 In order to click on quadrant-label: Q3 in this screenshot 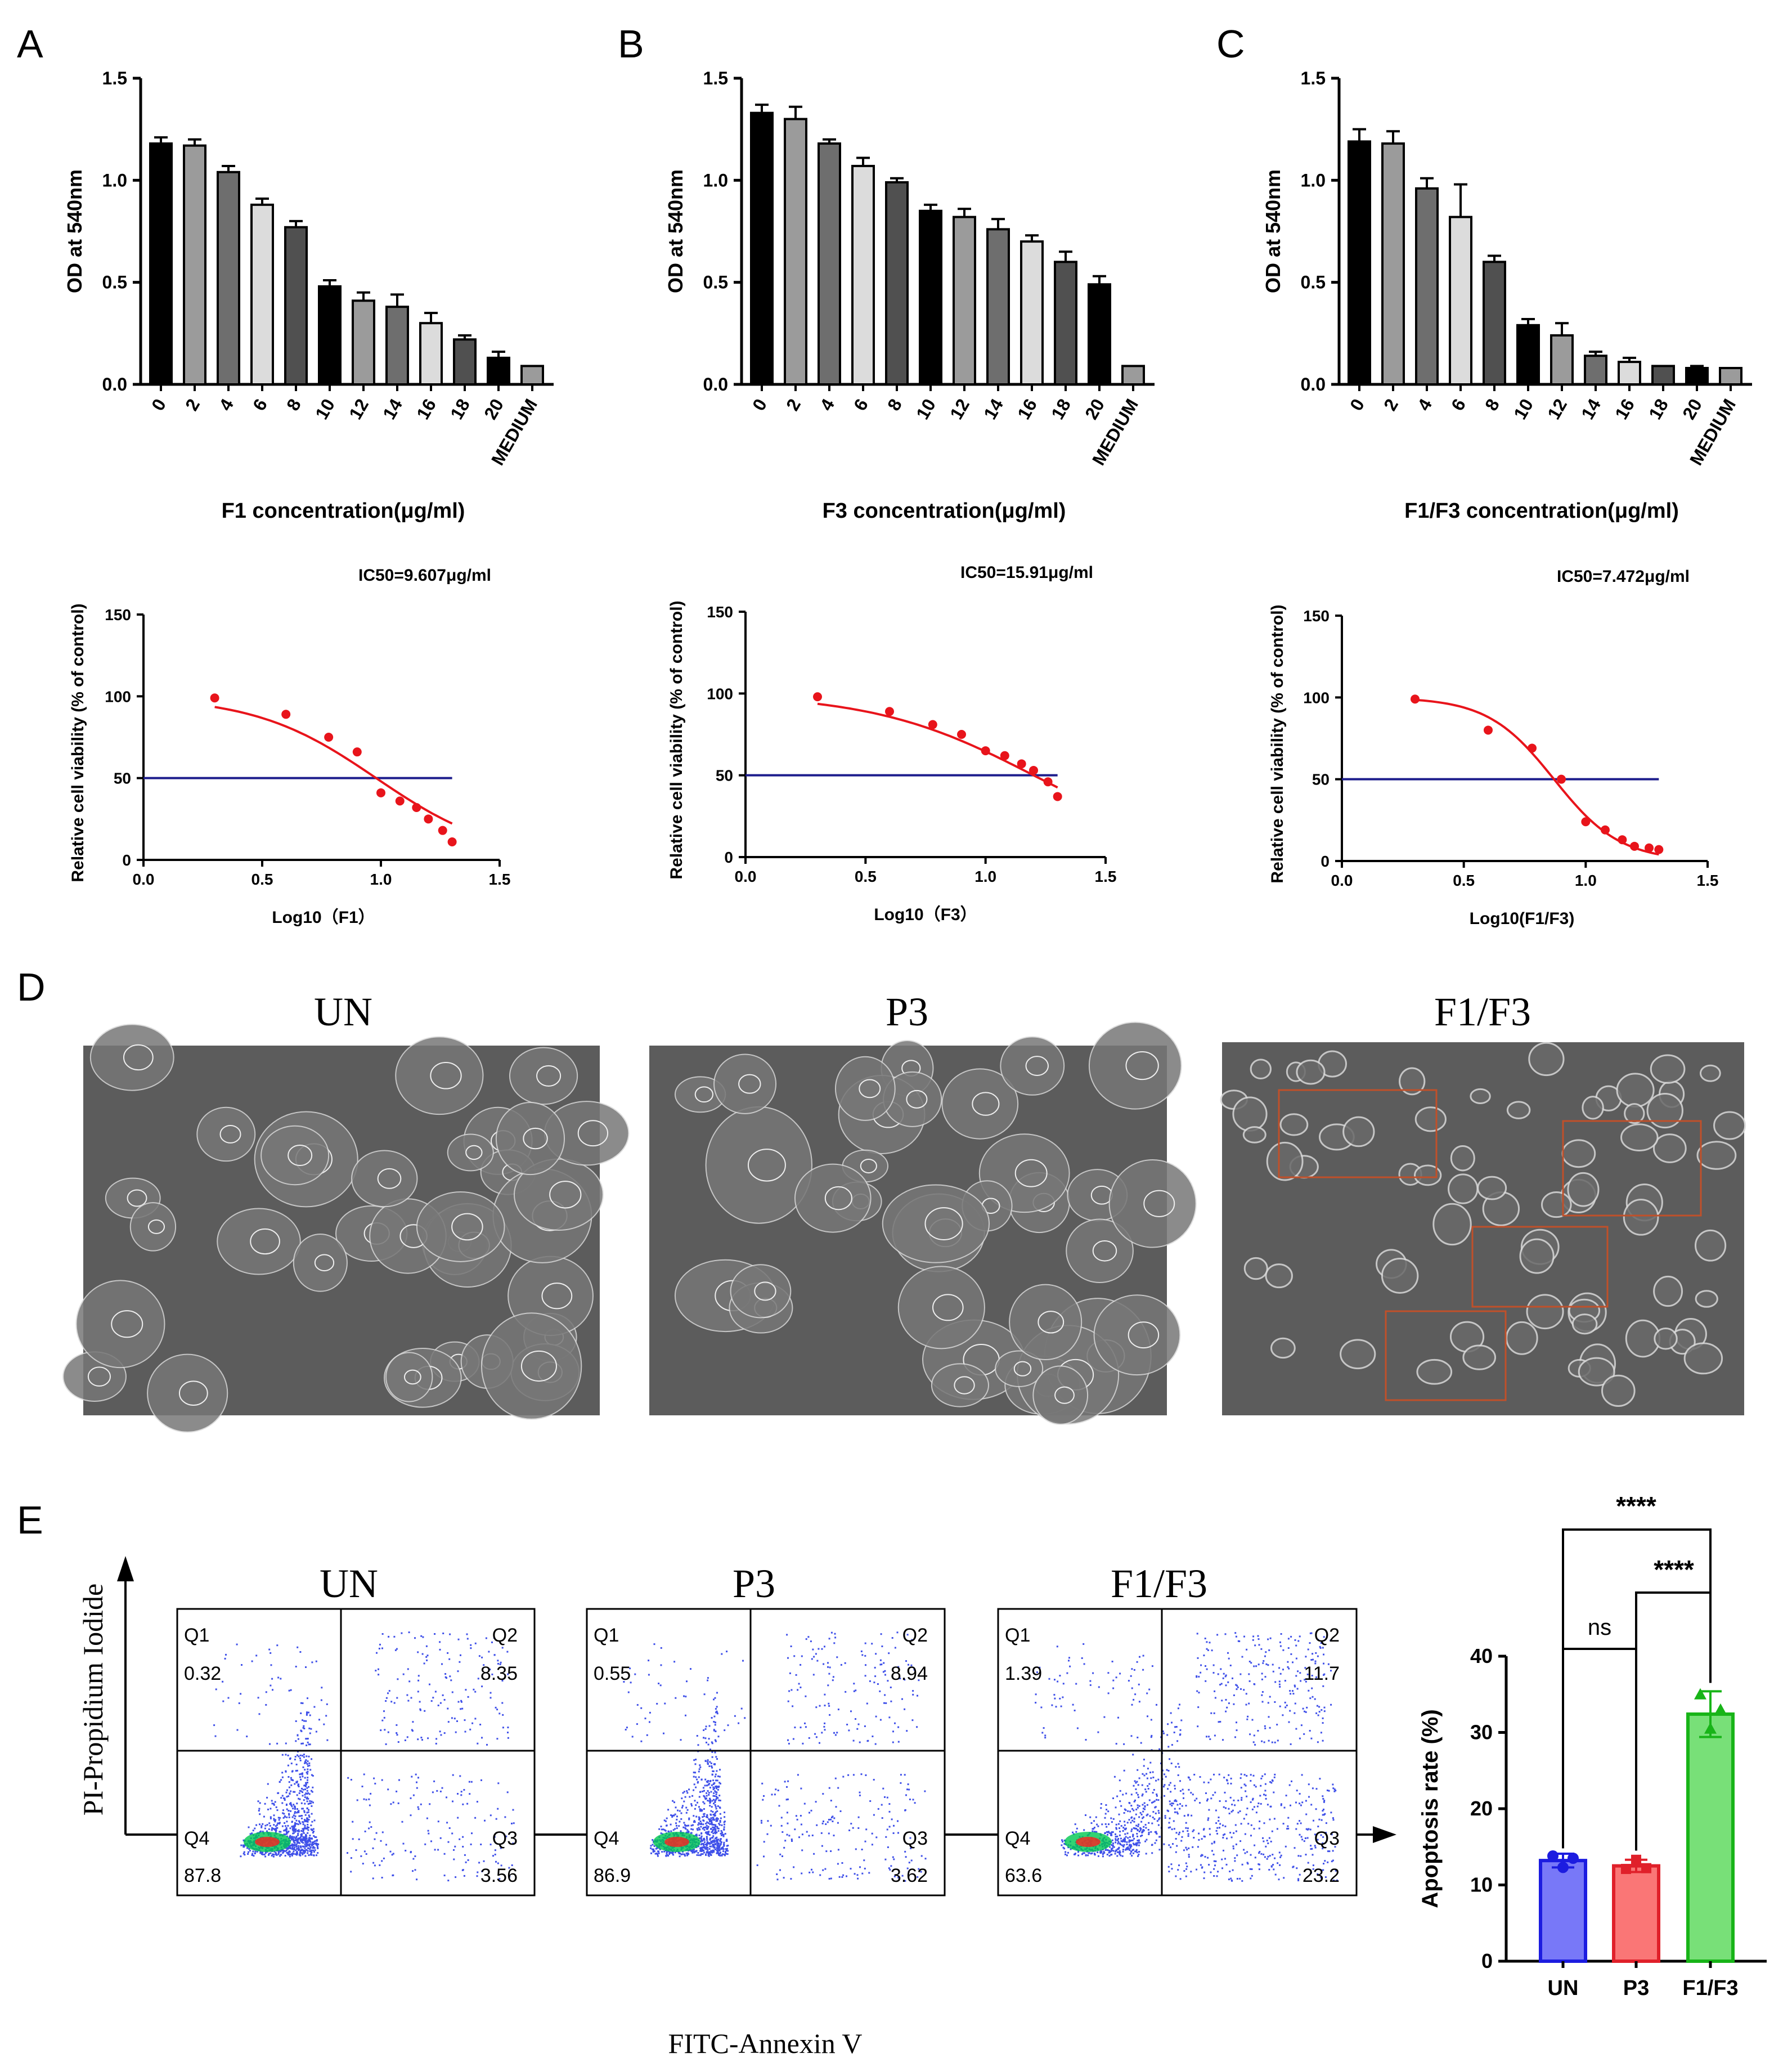, I will do `click(505, 1838)`.